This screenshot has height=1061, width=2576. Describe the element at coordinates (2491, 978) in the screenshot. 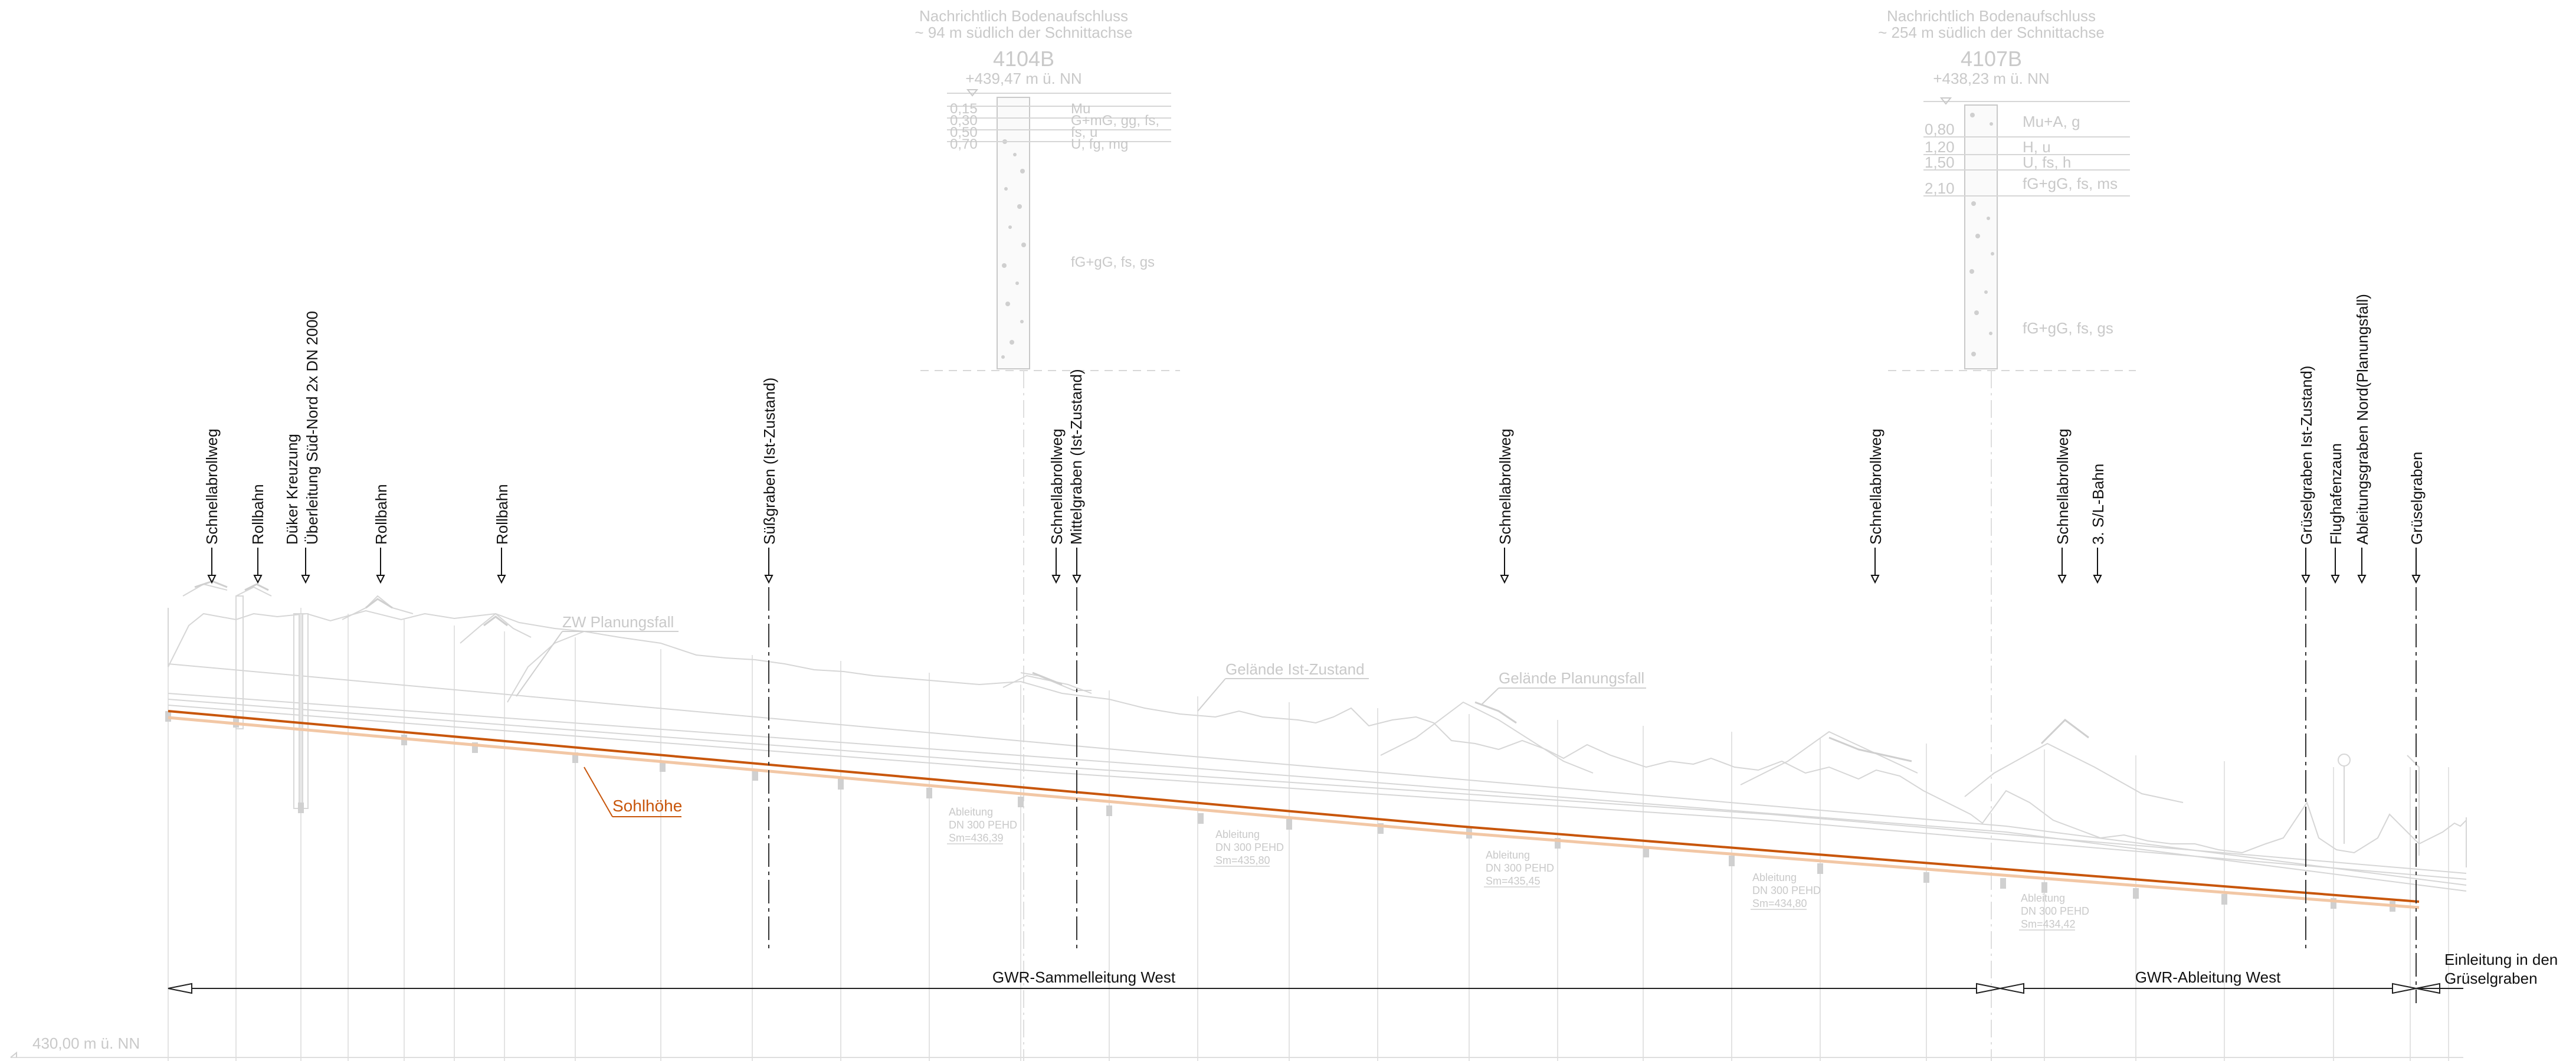

I see `einleitung-label-2: Grüselgraben` at that location.